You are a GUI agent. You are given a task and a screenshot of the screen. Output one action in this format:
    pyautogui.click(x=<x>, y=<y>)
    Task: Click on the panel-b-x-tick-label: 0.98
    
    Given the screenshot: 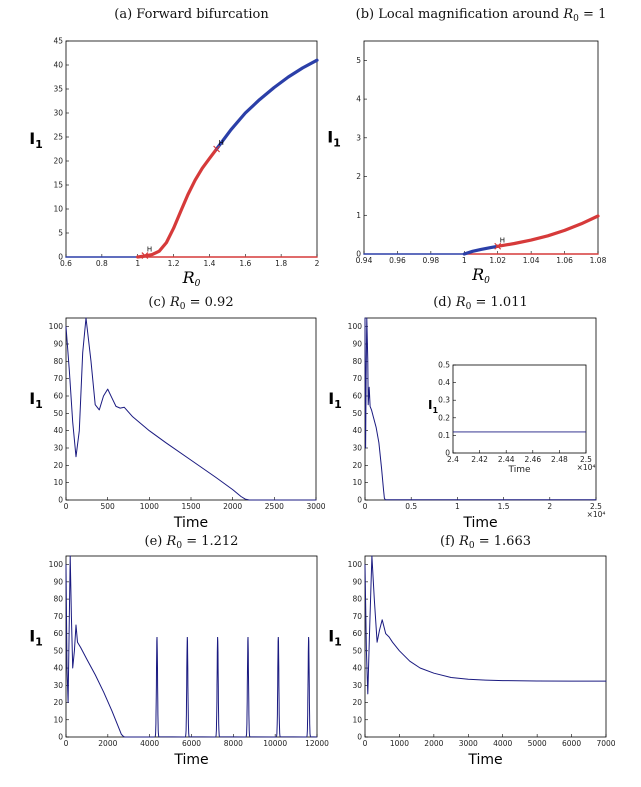 What is the action you would take?
    pyautogui.click(x=431, y=260)
    